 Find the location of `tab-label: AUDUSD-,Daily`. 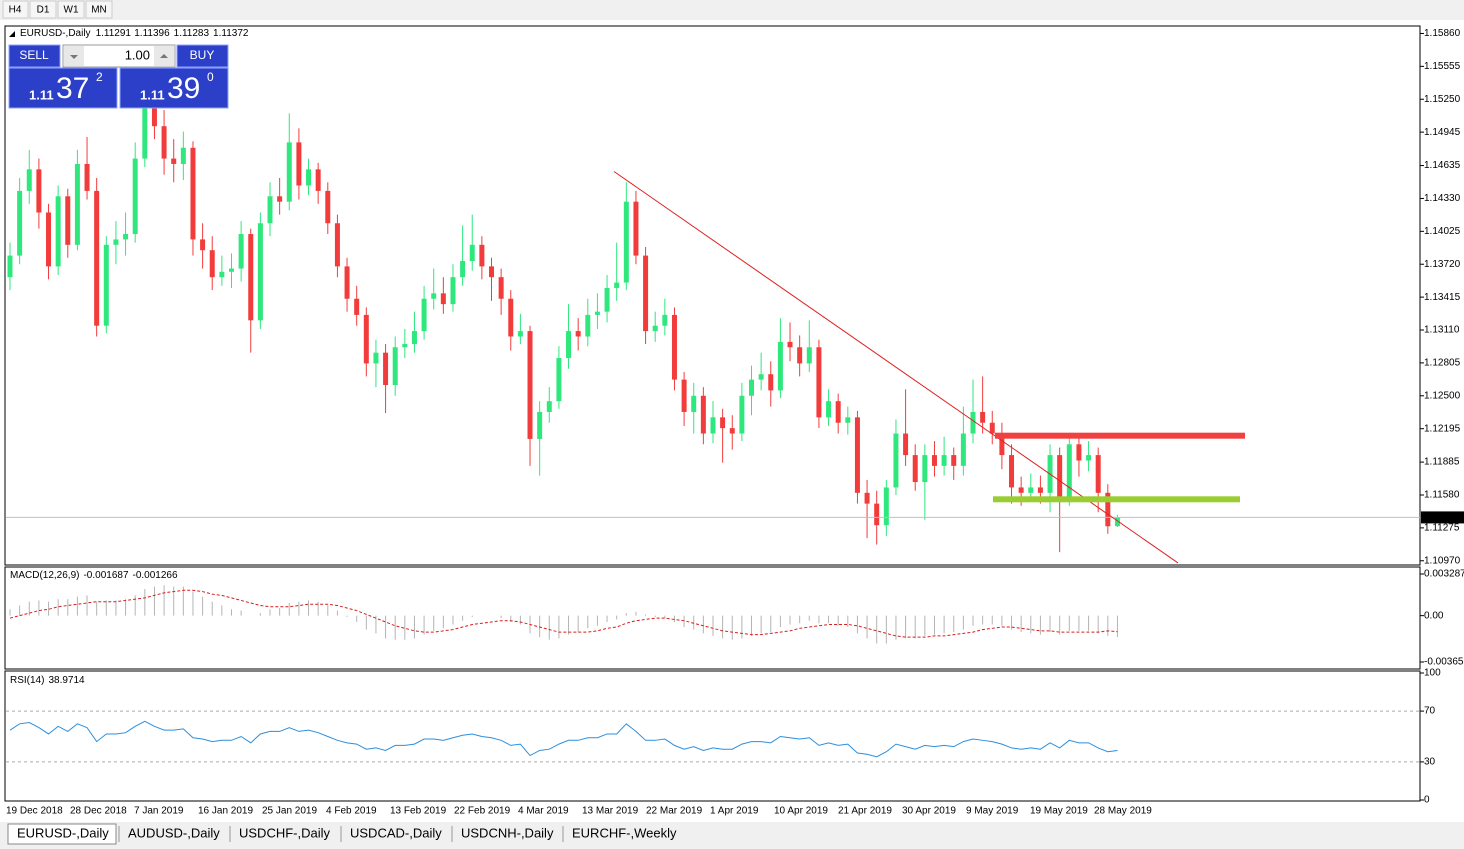

tab-label: AUDUSD-,Daily is located at coordinates (174, 832).